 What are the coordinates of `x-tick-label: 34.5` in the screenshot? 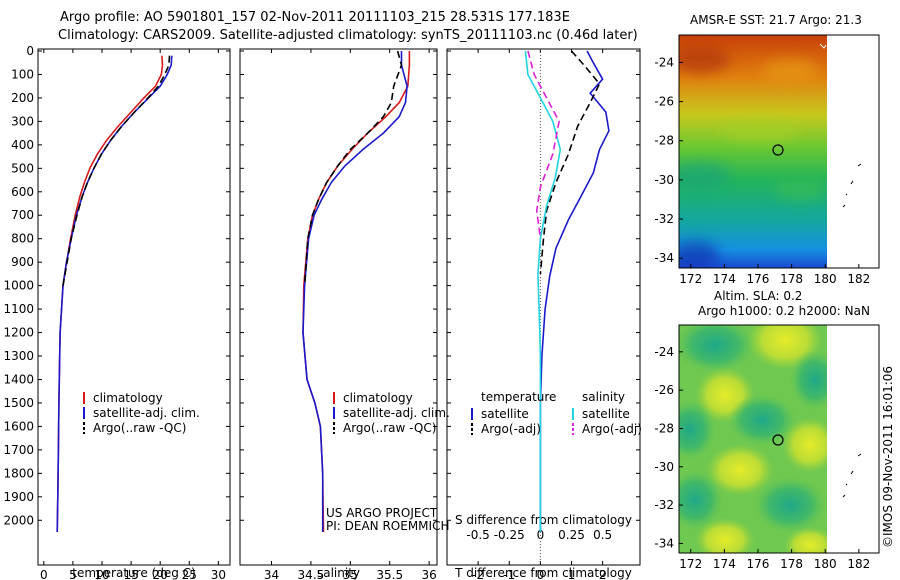 It's located at (311, 574).